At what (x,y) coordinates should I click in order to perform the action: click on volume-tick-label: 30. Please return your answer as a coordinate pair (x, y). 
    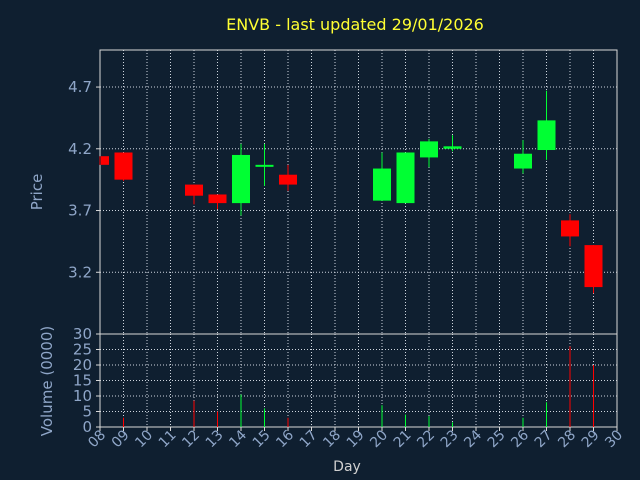
    Looking at the image, I should click on (82, 334).